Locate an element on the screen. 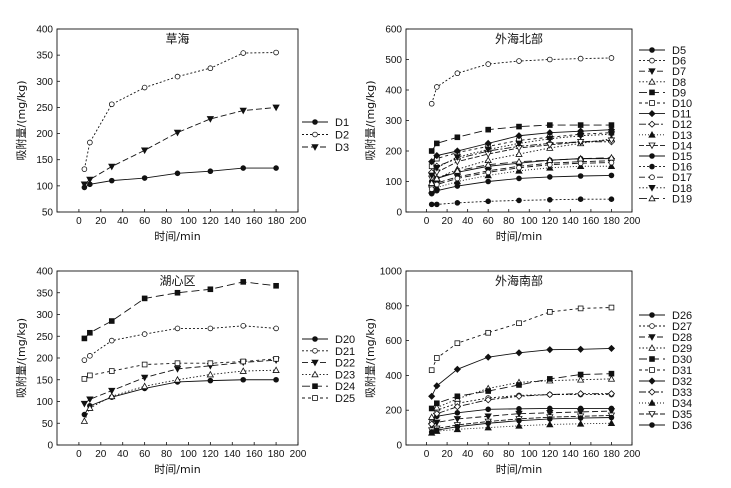  legend-item-d30: D30 is located at coordinates (665, 360).